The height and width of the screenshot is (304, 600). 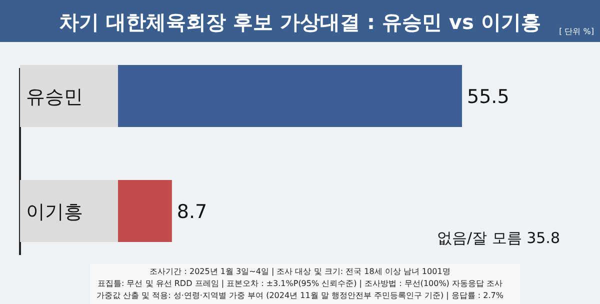 What do you see at coordinates (54, 212) in the screenshot?
I see `y-tick-label: 이기흥` at bounding box center [54, 212].